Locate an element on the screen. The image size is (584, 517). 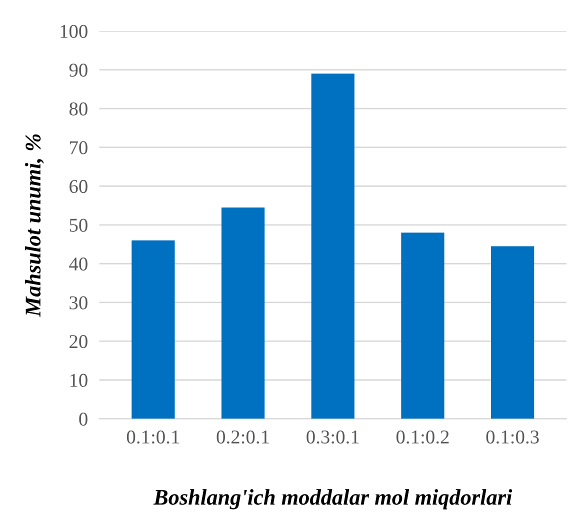
x-tick-label: 0.1:0.2 is located at coordinates (422, 437).